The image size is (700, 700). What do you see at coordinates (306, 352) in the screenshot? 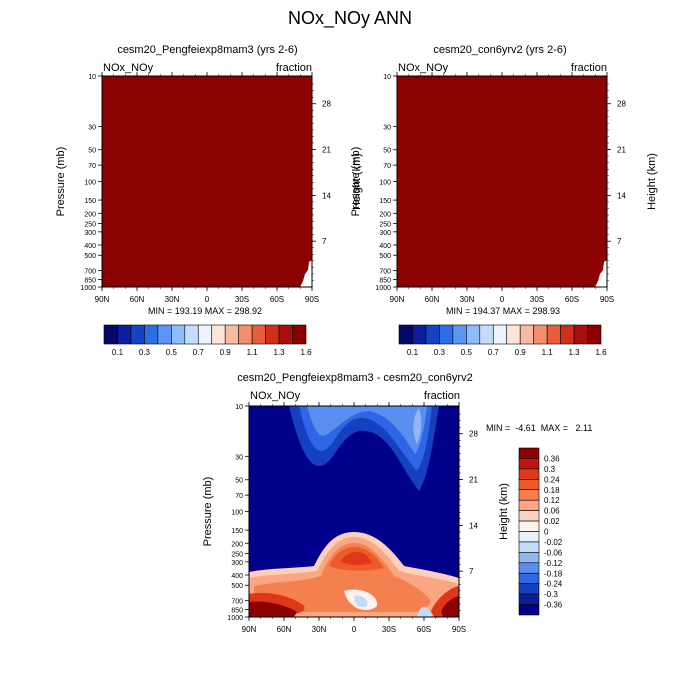
I see `p0-colorbar-label: 1.6` at bounding box center [306, 352].